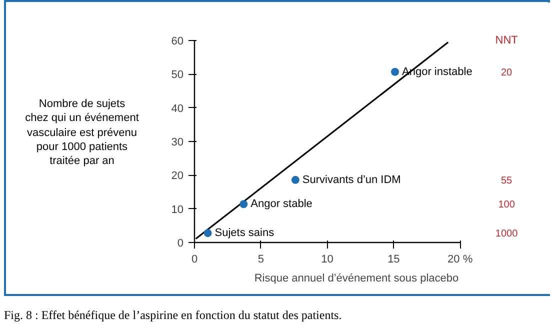 This screenshot has width=554, height=336. I want to click on y-tick-label: 60, so click(177, 42).